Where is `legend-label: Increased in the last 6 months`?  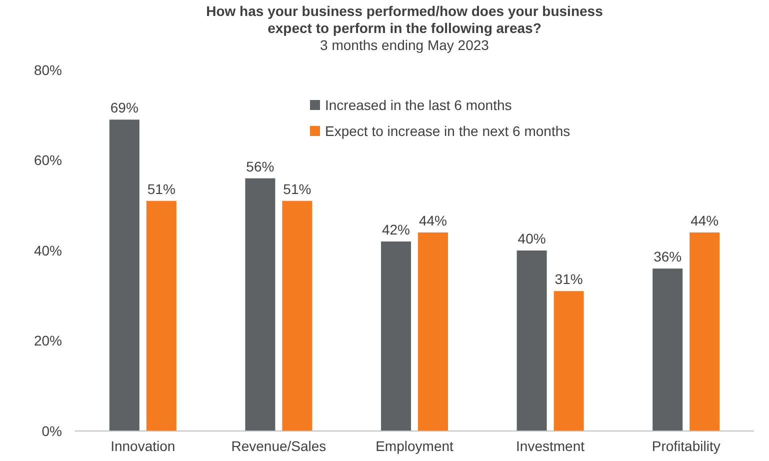 legend-label: Increased in the last 6 months is located at coordinates (418, 104).